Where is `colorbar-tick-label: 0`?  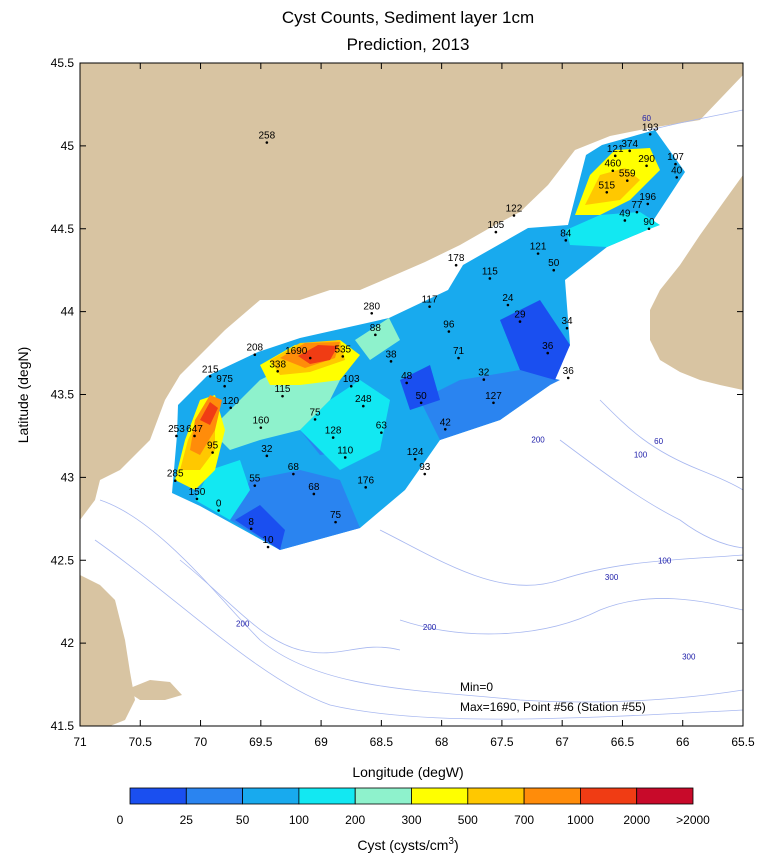
colorbar-tick-label: 0 is located at coordinates (120, 820).